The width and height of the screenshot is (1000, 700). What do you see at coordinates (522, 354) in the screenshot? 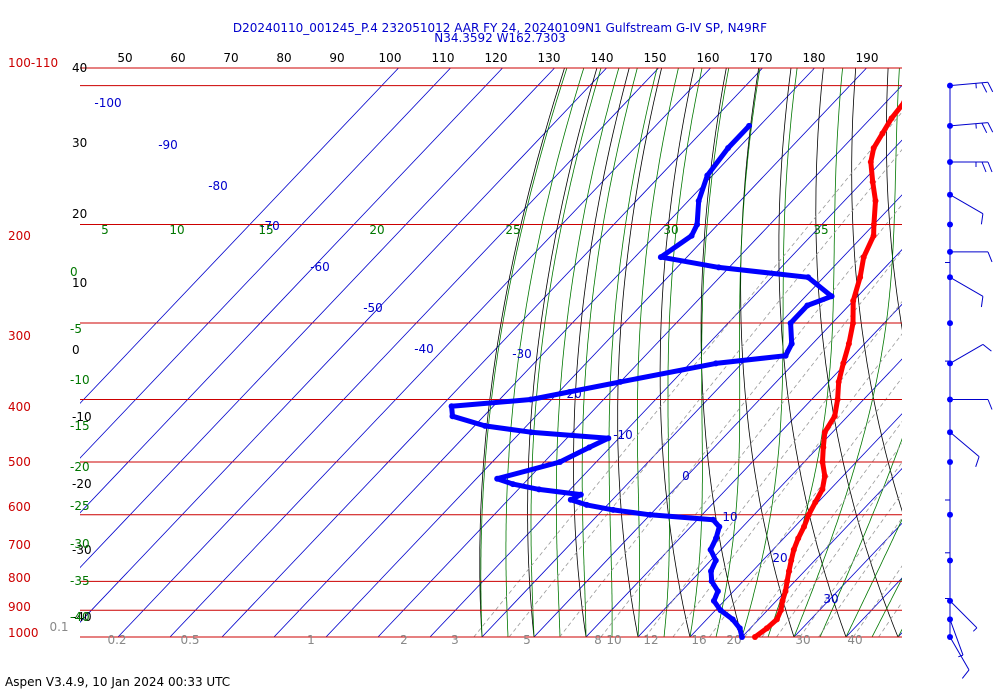
I see `isotherm-label: -30` at bounding box center [522, 354].